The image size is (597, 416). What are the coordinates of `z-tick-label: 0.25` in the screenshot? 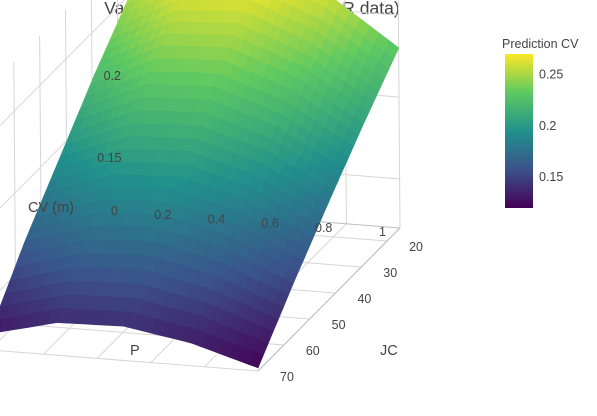 It's located at (108, 0).